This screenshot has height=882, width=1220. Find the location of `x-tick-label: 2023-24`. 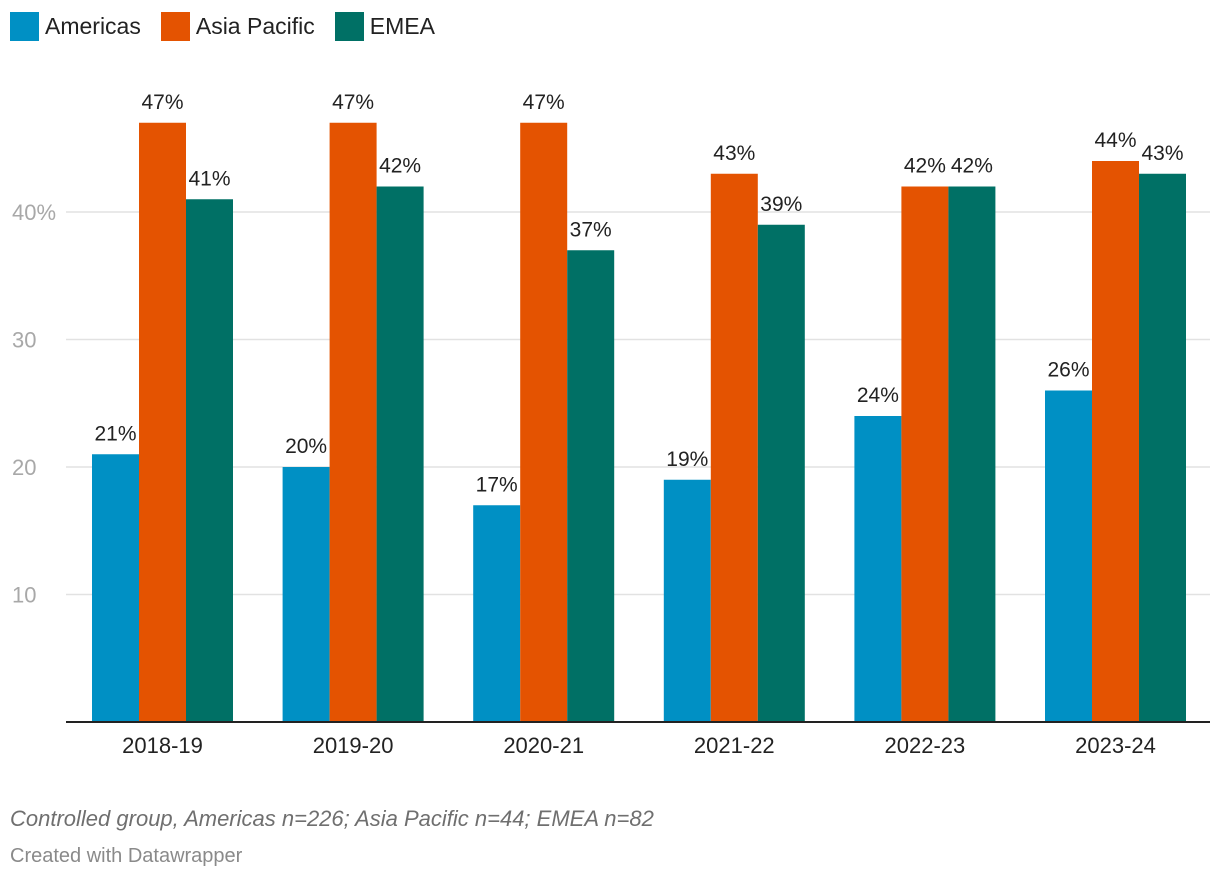

x-tick-label: 2023-24 is located at coordinates (1115, 745).